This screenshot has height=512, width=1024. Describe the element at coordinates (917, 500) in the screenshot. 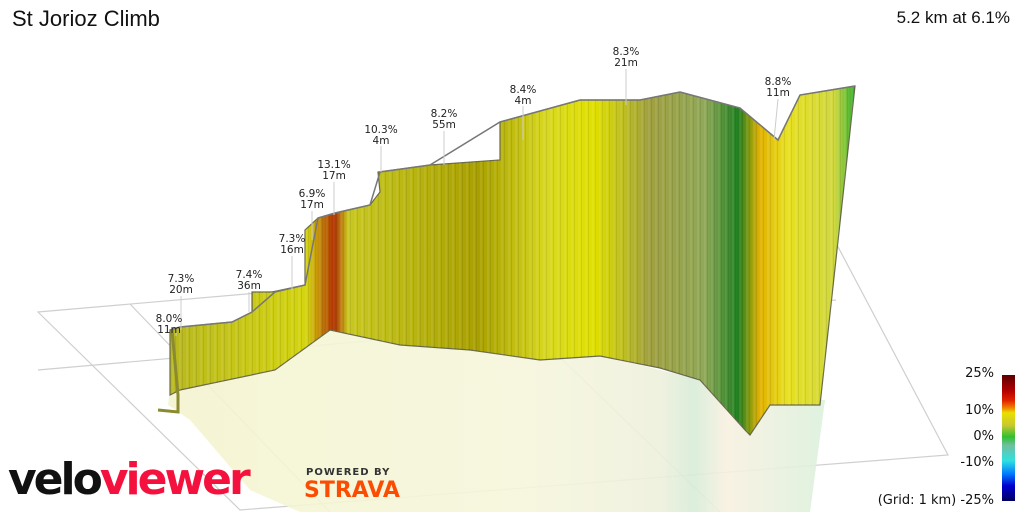

I see `grid-note: (Grid: 1 km)` at that location.